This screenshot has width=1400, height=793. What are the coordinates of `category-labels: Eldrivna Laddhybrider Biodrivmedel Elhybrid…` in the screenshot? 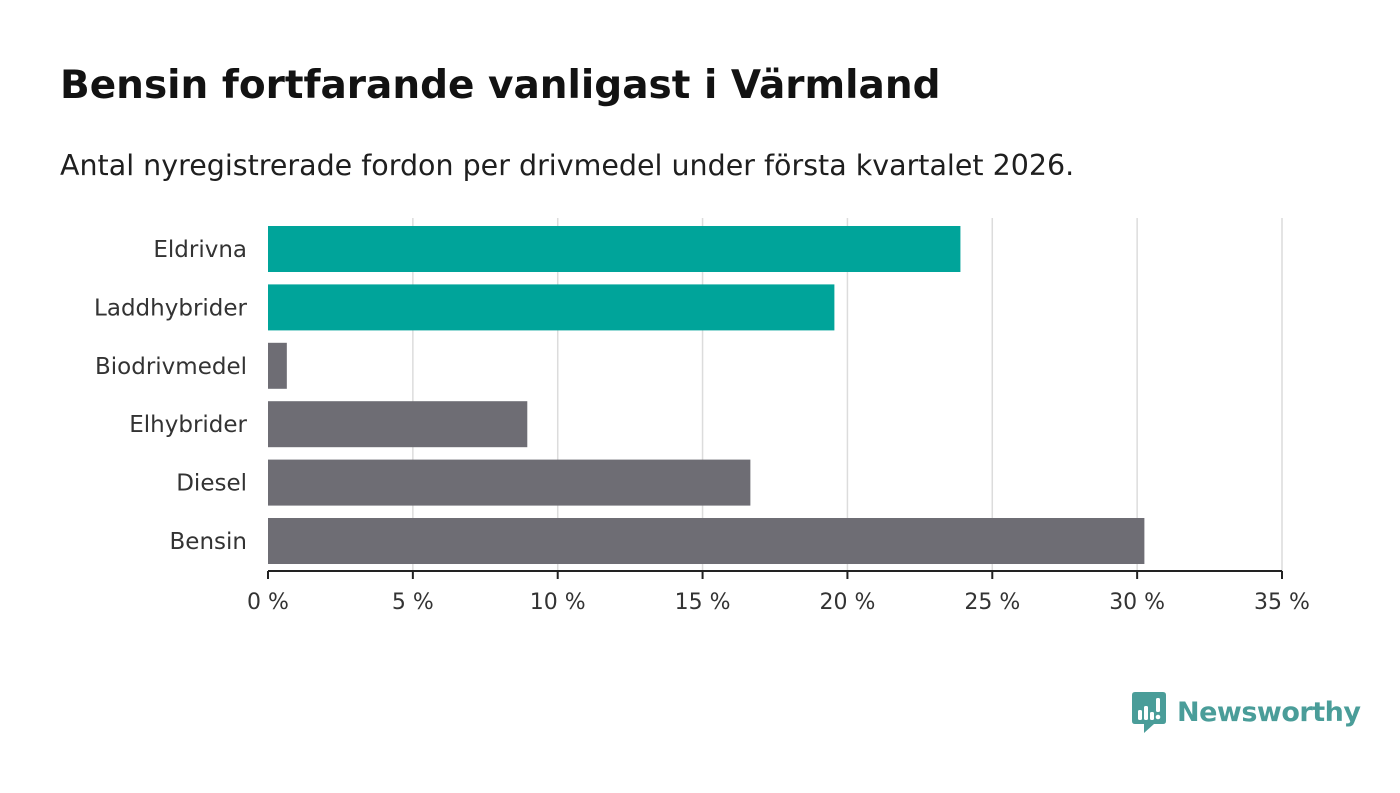 It's located at (170, 396).